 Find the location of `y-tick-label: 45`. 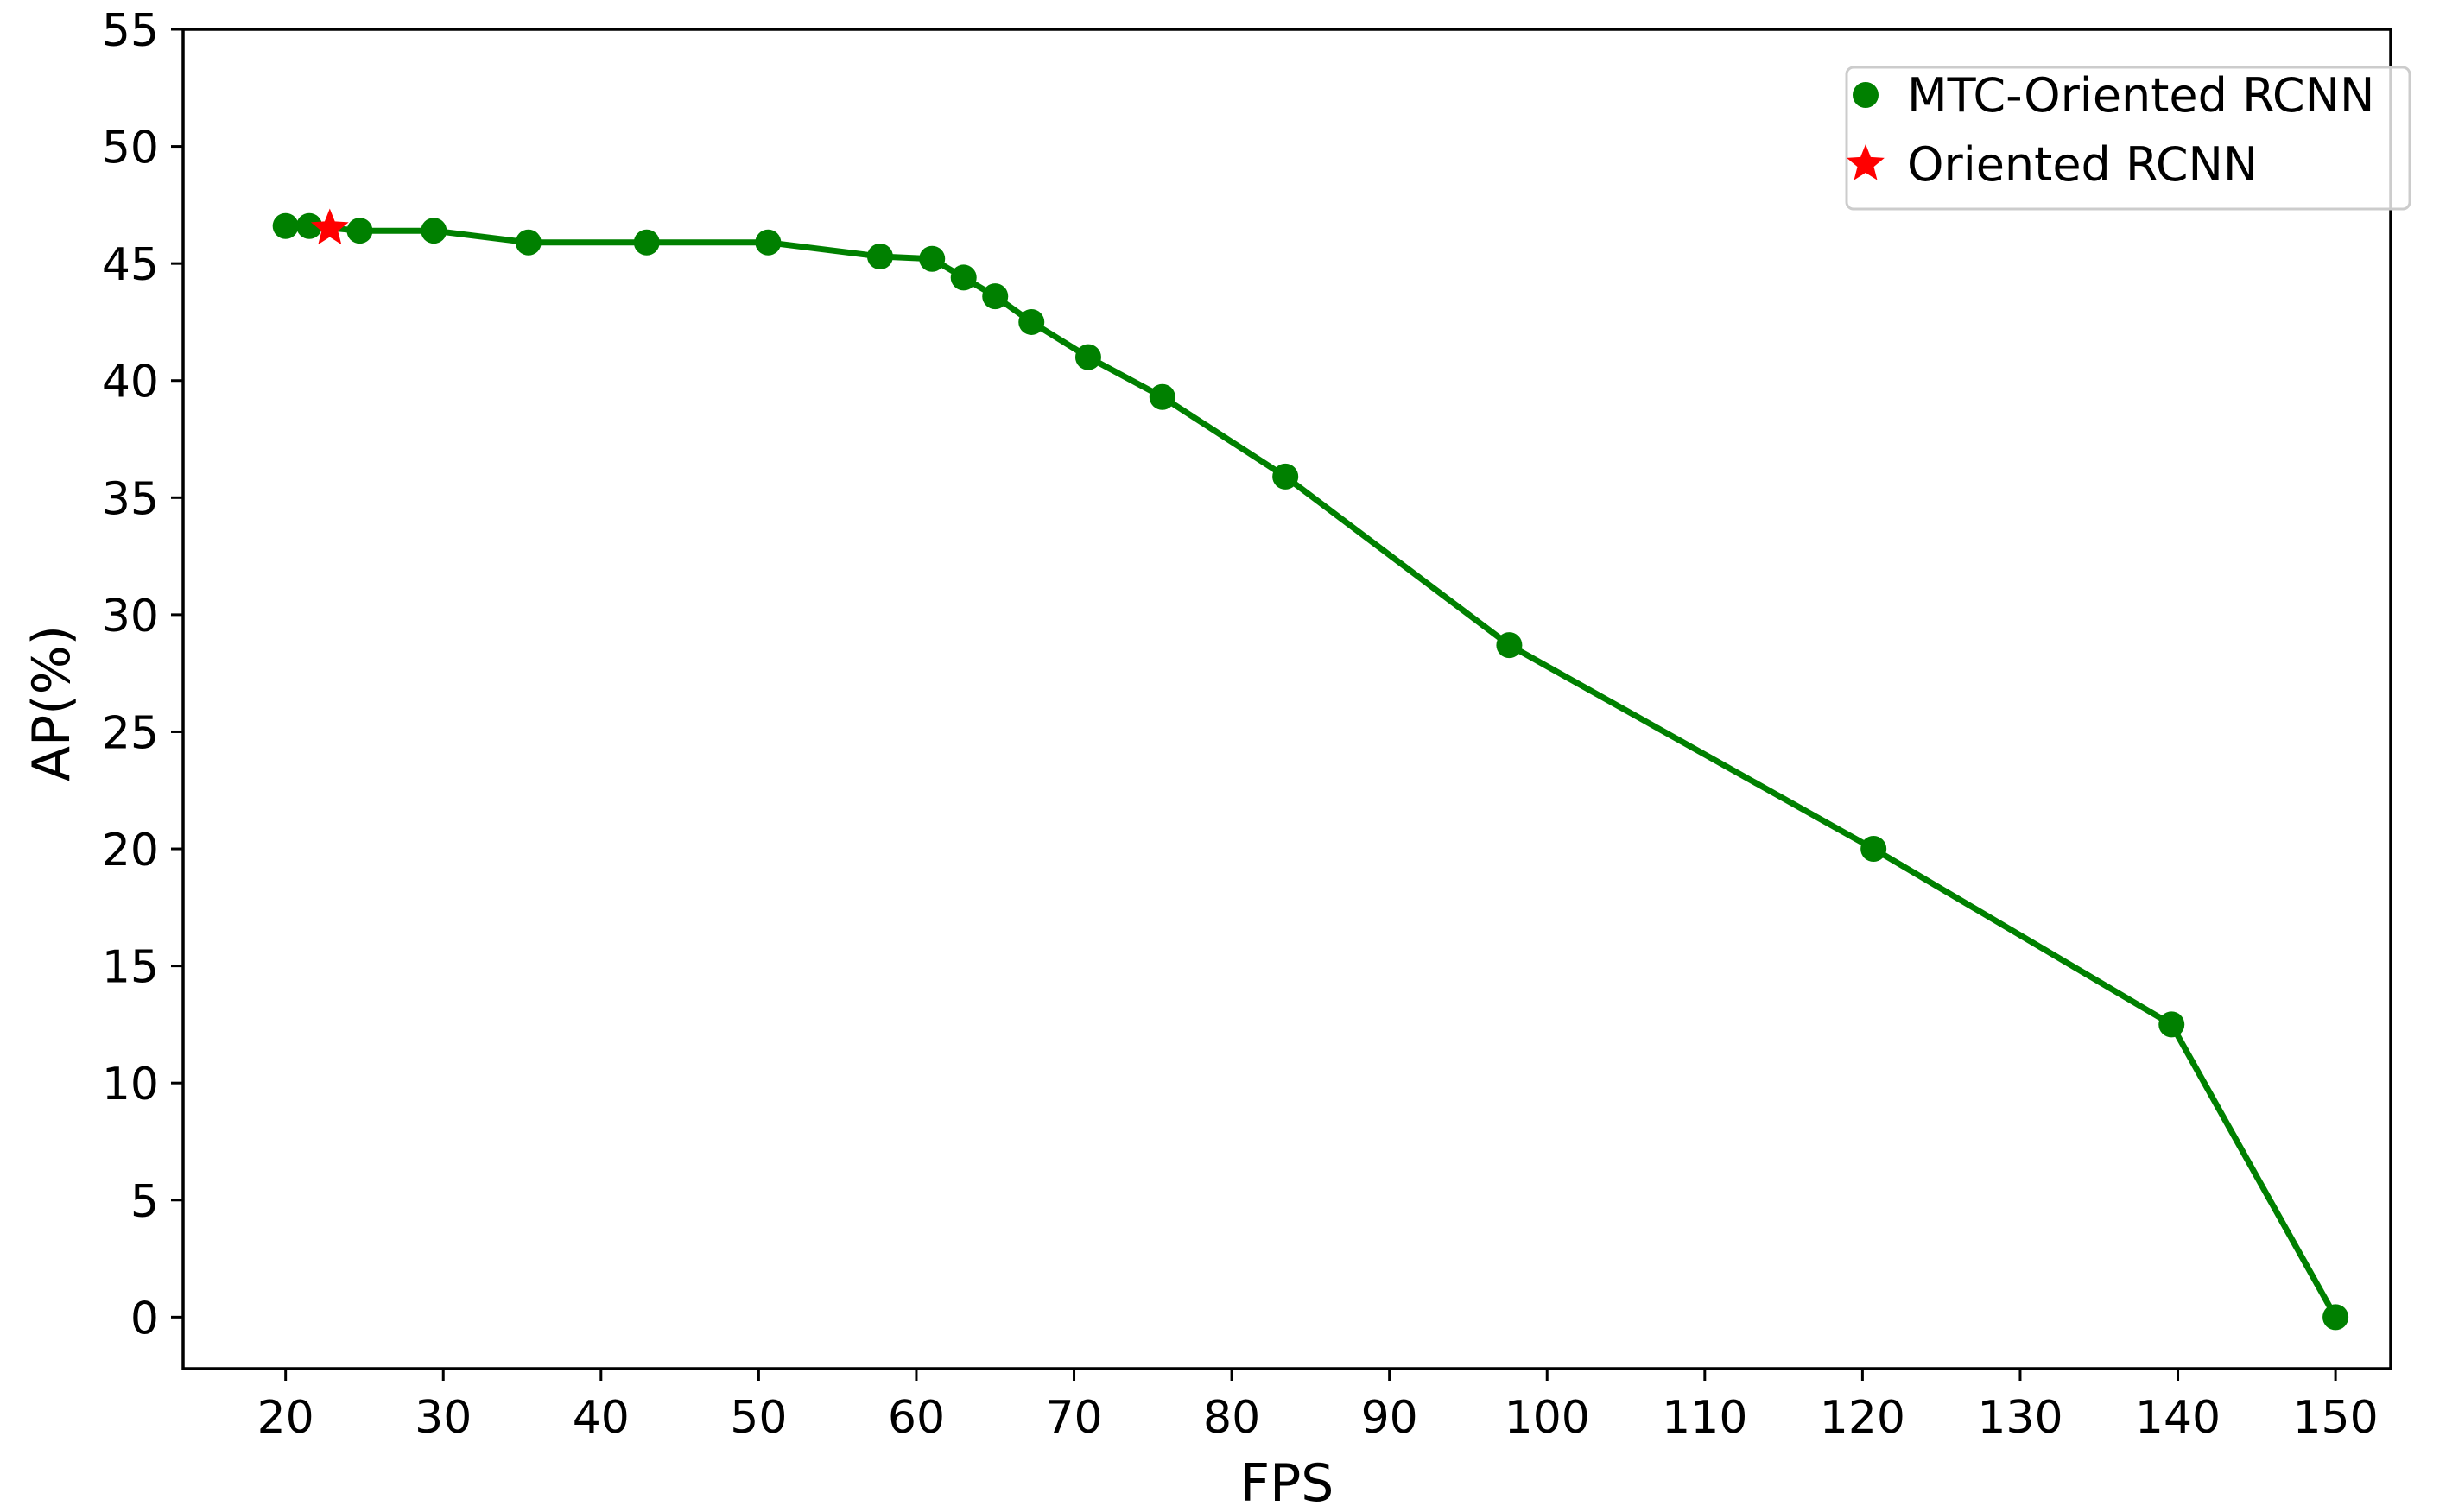

y-tick-label: 45 is located at coordinates (130, 265).